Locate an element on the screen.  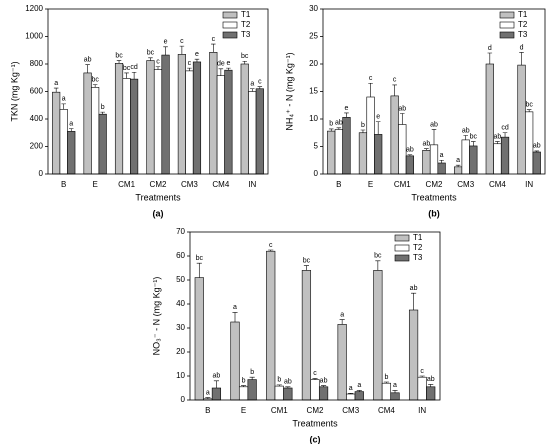
y-tick-label: 70 is located at coordinates (180, 231).